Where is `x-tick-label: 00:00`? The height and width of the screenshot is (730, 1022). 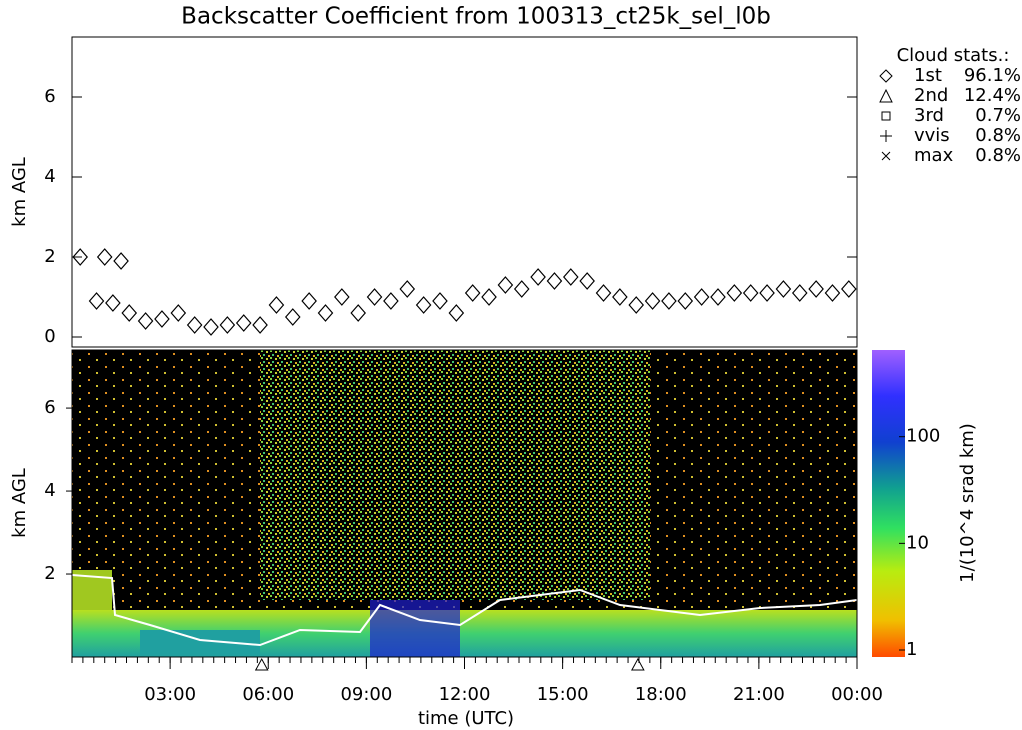 x-tick-label: 00:00 is located at coordinates (857, 694).